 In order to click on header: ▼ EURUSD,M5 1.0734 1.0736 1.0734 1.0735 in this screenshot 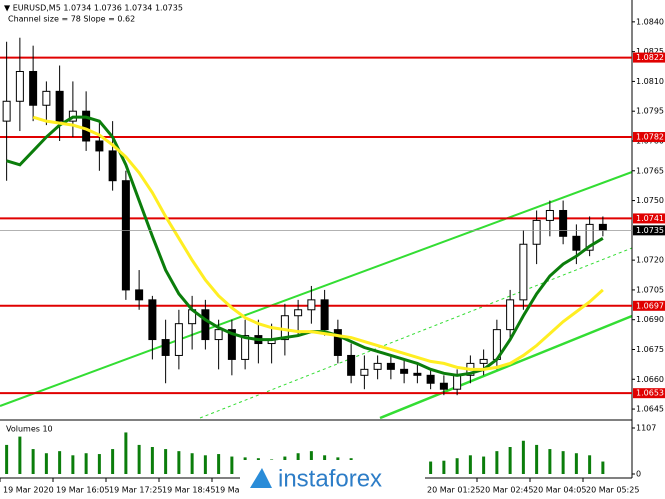, I will do `click(93, 8)`.